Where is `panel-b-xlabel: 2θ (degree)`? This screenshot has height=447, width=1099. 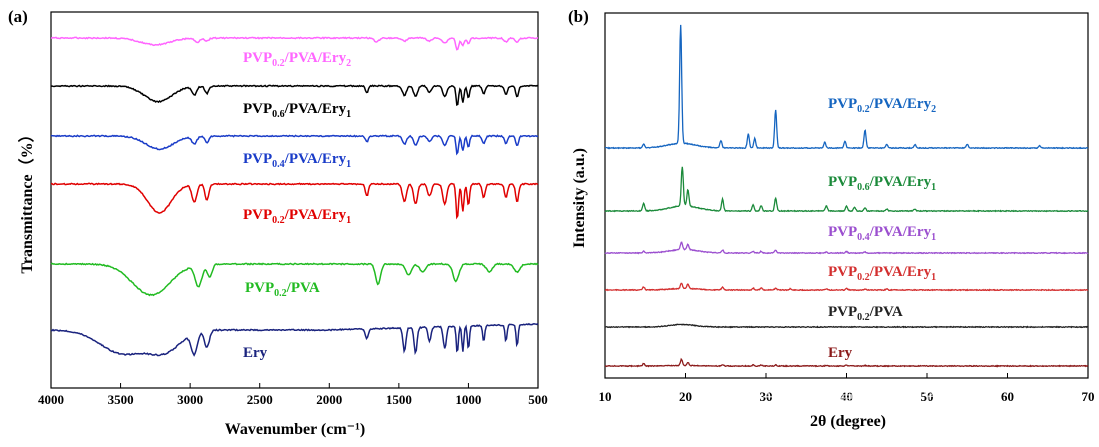
panel-b-xlabel: 2θ (degree) is located at coordinates (848, 421).